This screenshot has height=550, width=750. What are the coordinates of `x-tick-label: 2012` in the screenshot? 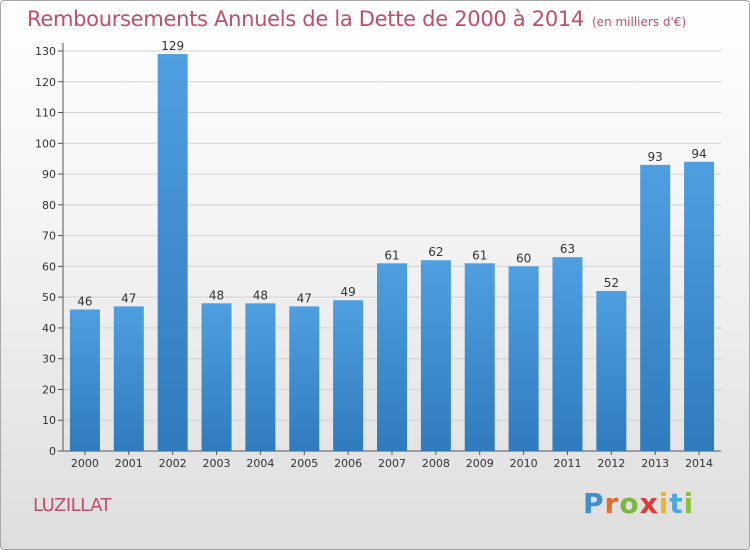 It's located at (611, 463).